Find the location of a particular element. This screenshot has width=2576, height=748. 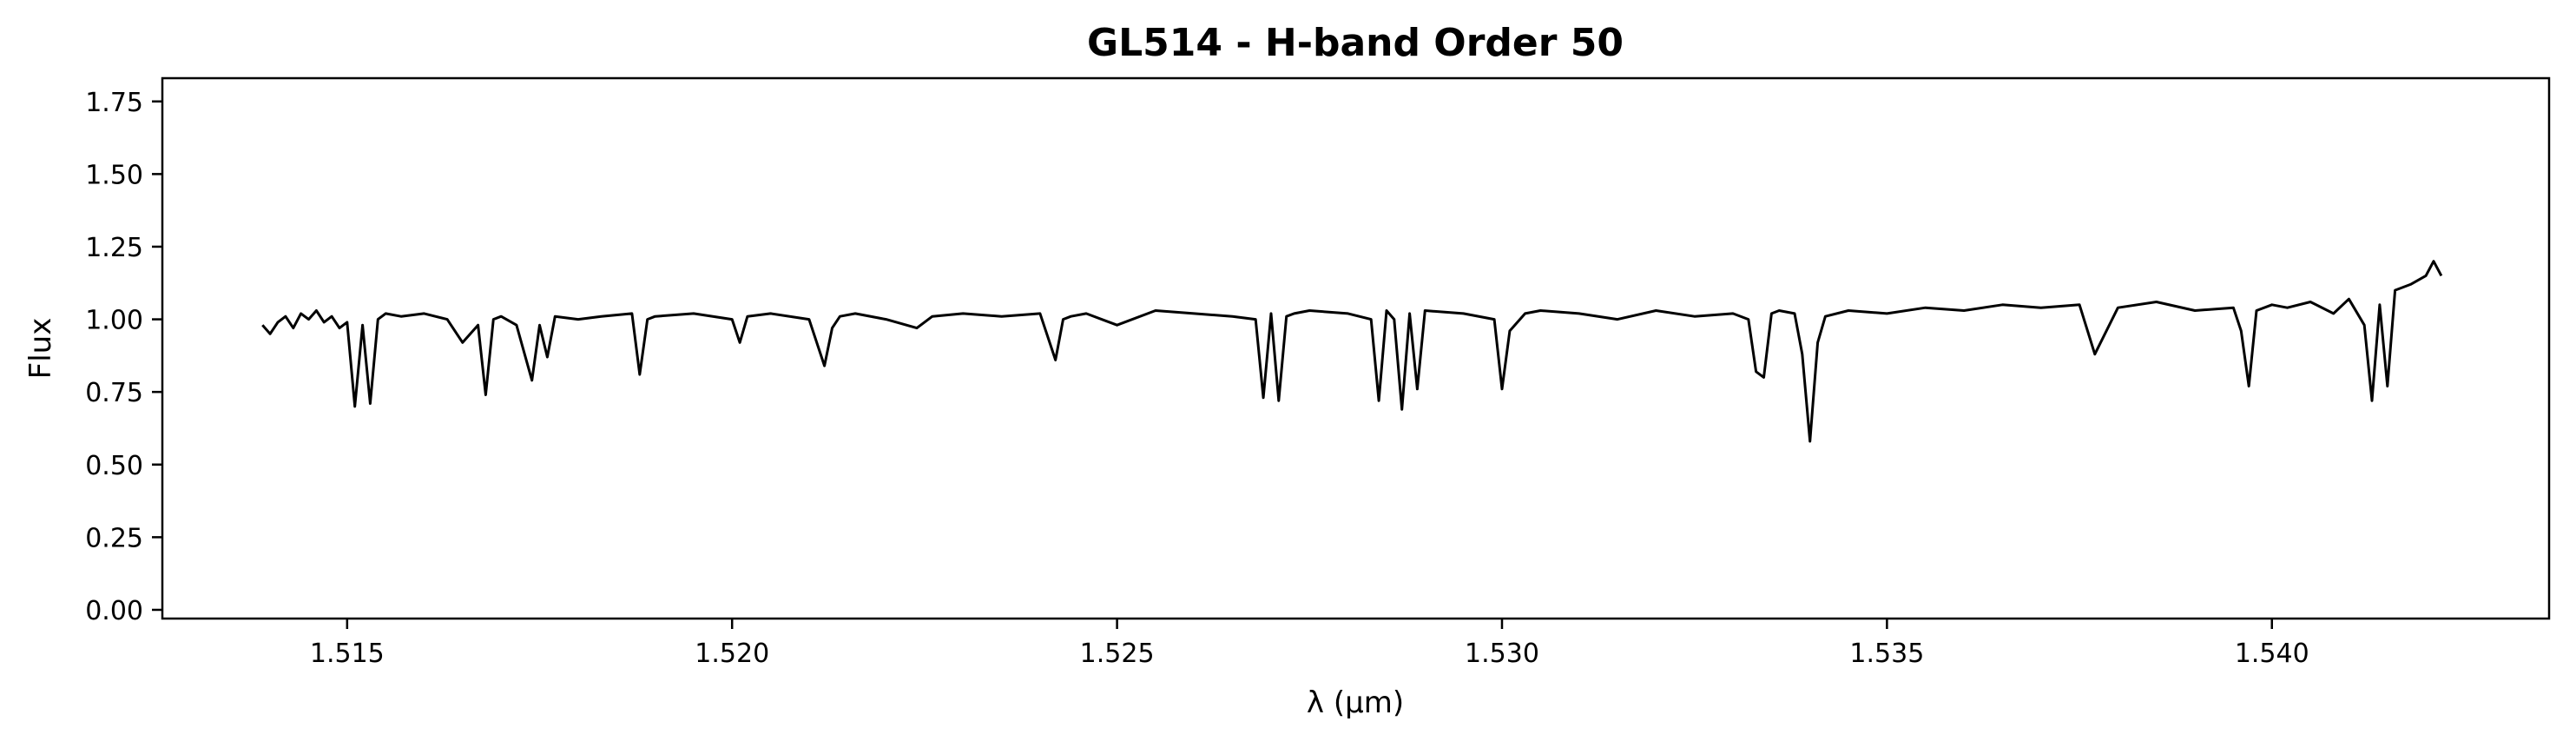

x-tick-label: 1.525 is located at coordinates (1117, 654).